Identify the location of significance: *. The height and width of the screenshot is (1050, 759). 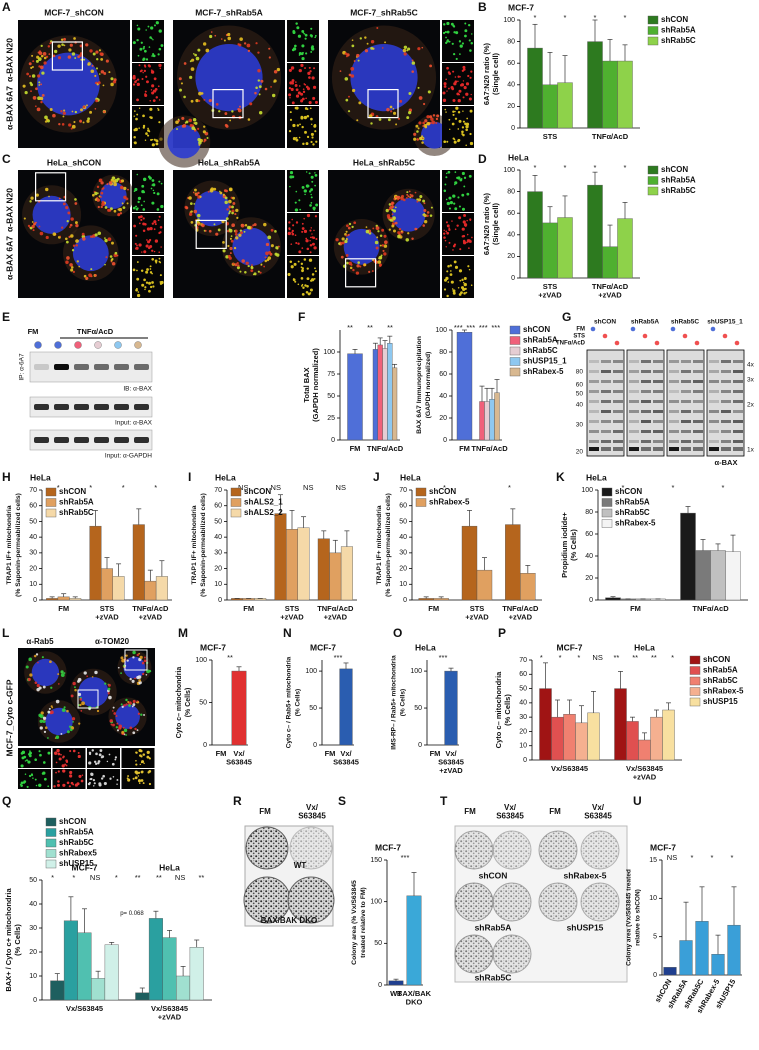
(123, 487).